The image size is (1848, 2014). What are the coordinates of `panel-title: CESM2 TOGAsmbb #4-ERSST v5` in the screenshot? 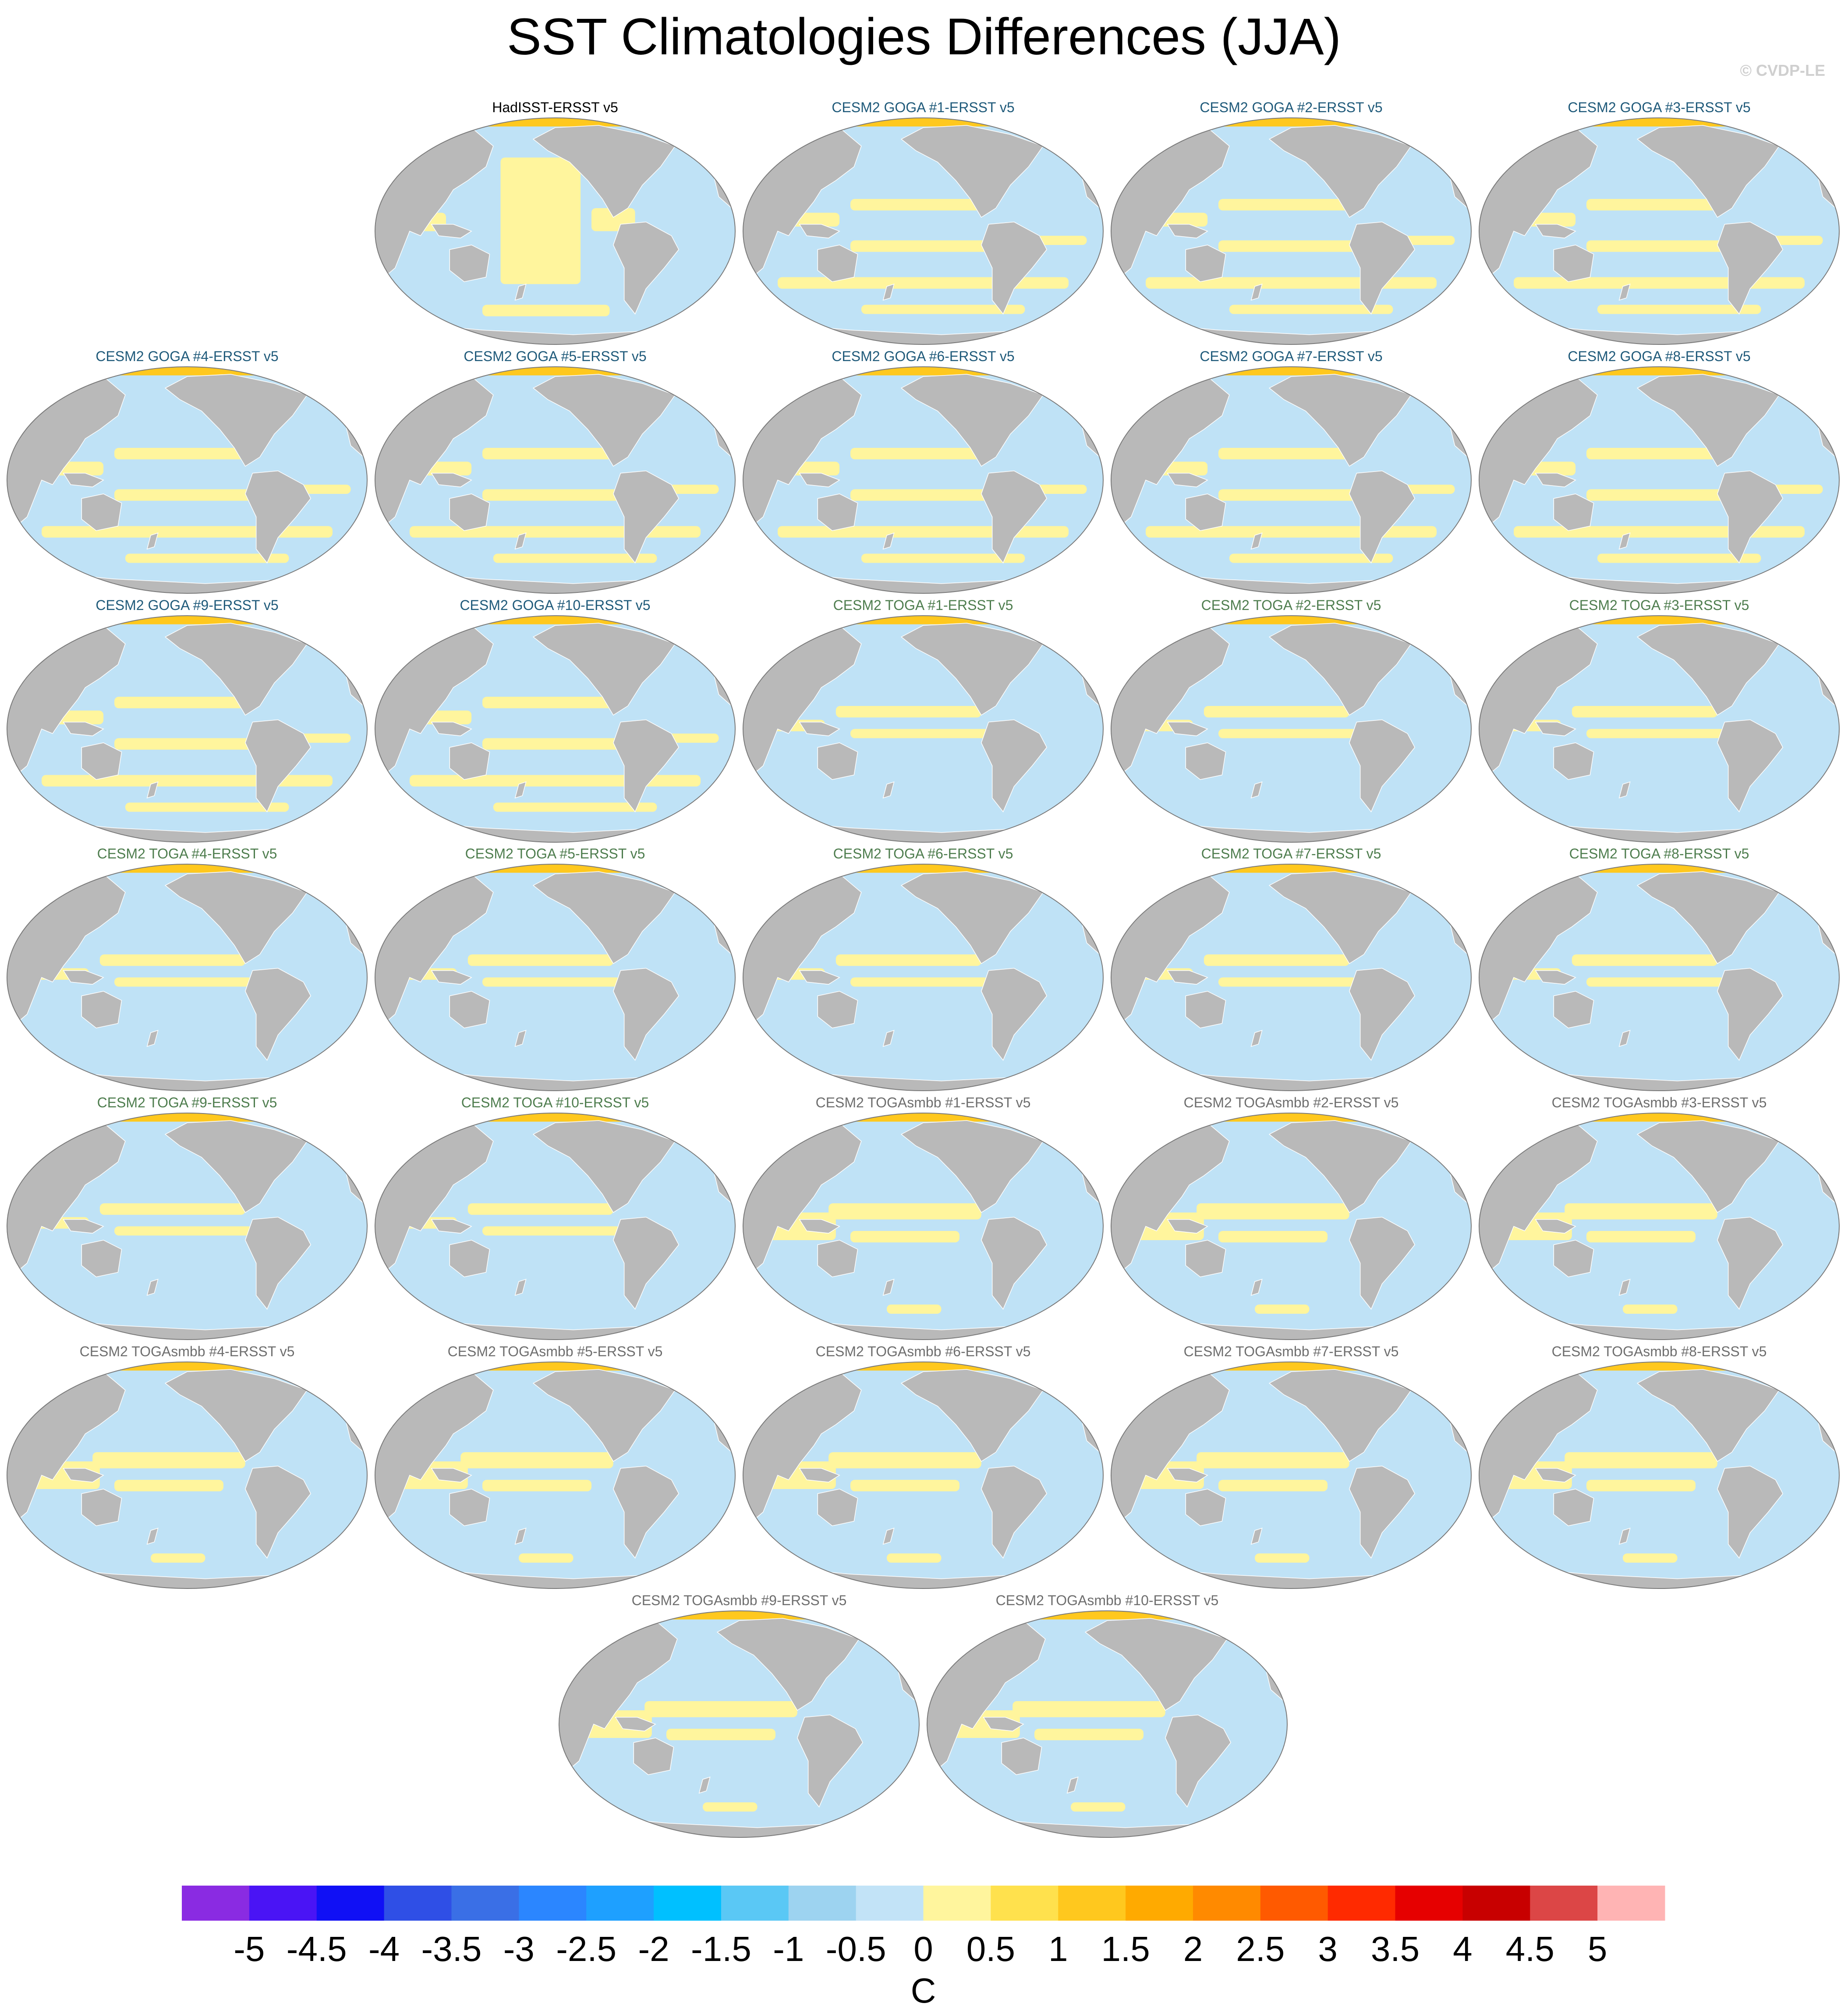 It's located at (187, 1351).